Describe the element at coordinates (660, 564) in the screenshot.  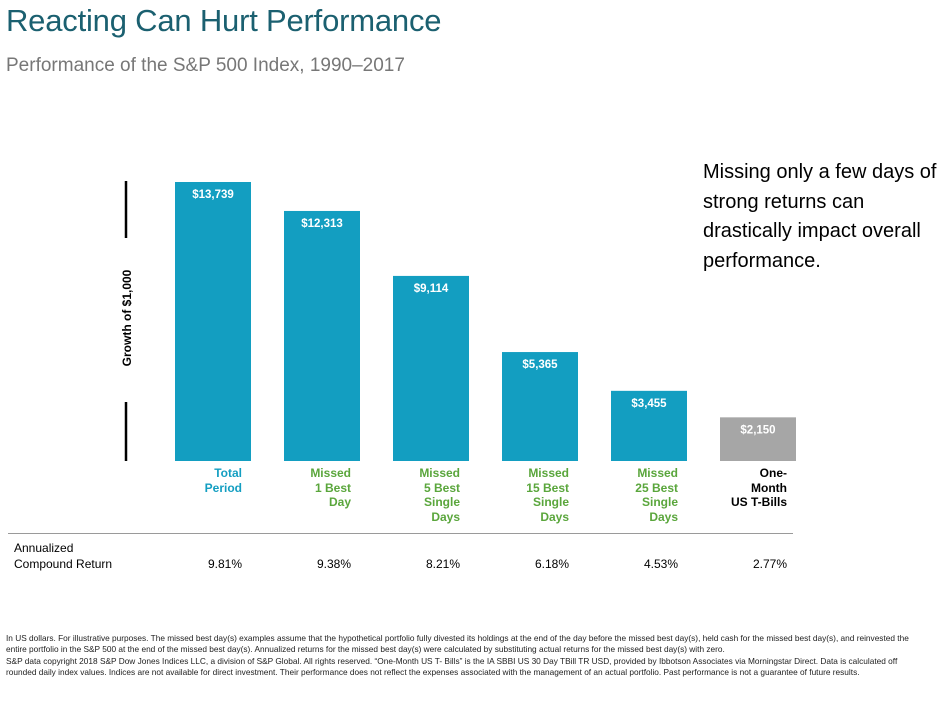
I see `return-value-5: 4.53%` at that location.